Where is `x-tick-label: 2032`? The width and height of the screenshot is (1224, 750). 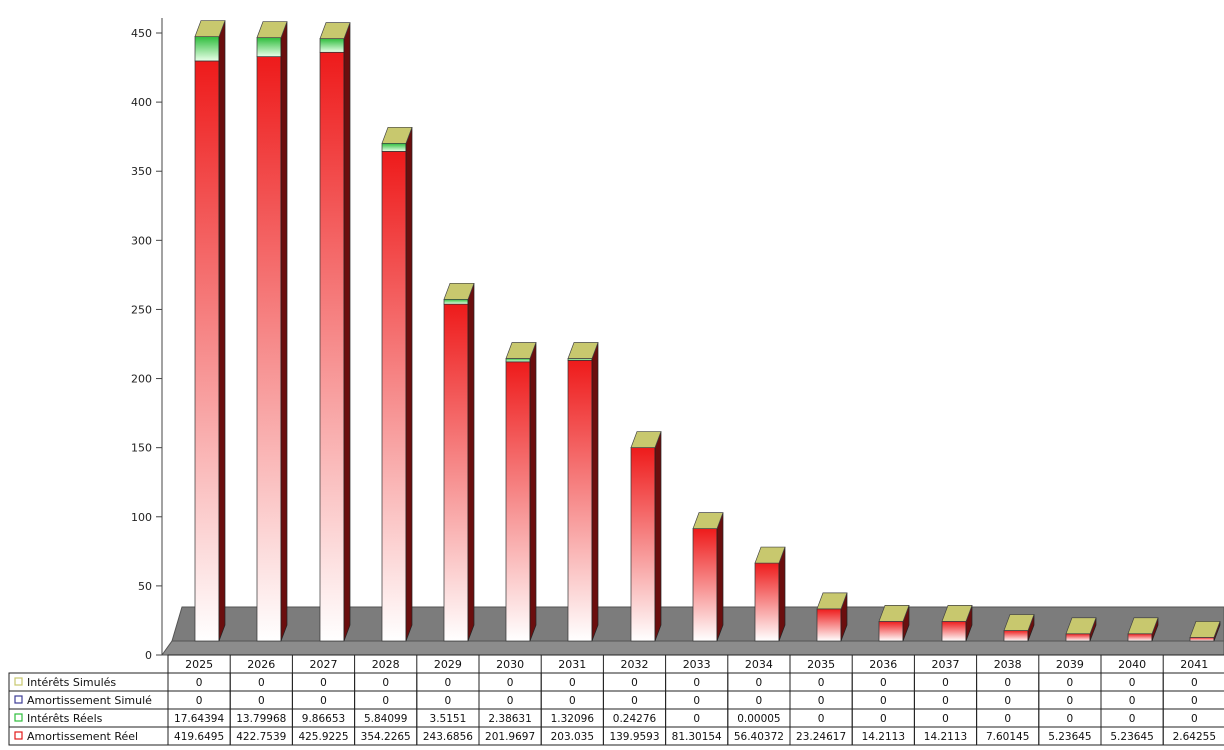 x-tick-label: 2032 is located at coordinates (635, 664).